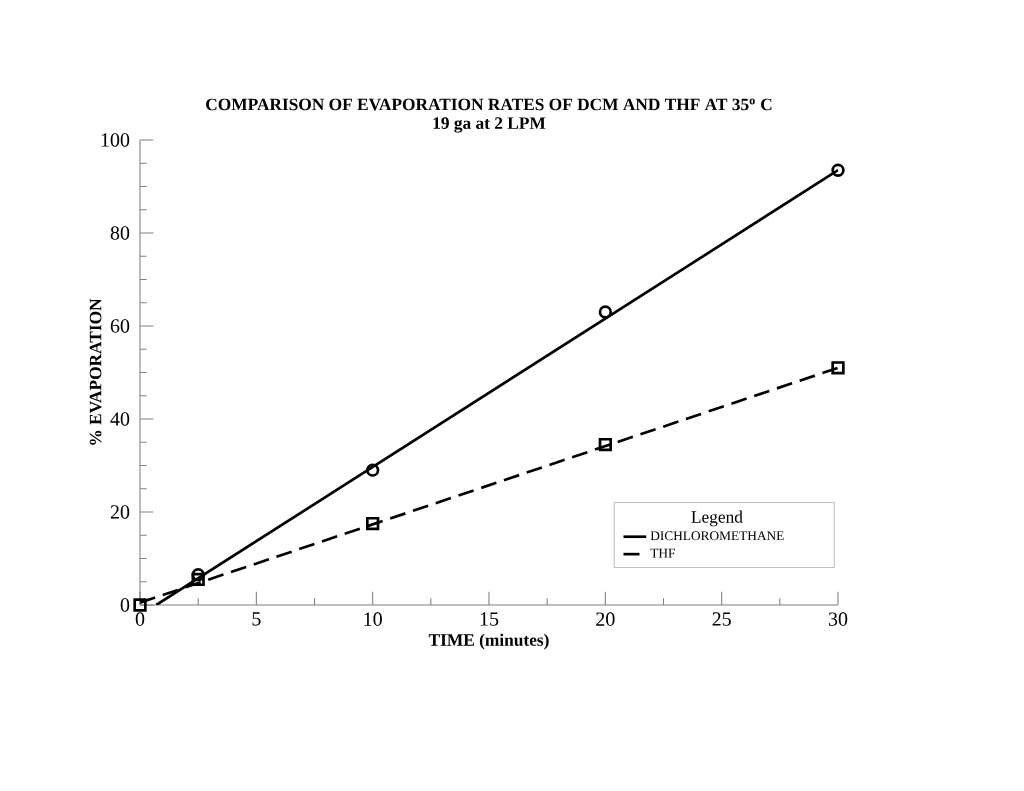 The width and height of the screenshot is (1024, 791). What do you see at coordinates (125, 605) in the screenshot?
I see `y-tick-label: 0` at bounding box center [125, 605].